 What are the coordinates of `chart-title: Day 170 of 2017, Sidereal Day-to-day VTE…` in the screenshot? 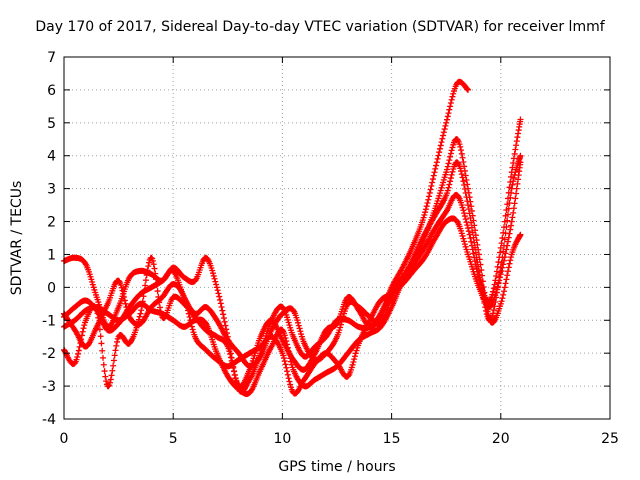 It's located at (320, 27).